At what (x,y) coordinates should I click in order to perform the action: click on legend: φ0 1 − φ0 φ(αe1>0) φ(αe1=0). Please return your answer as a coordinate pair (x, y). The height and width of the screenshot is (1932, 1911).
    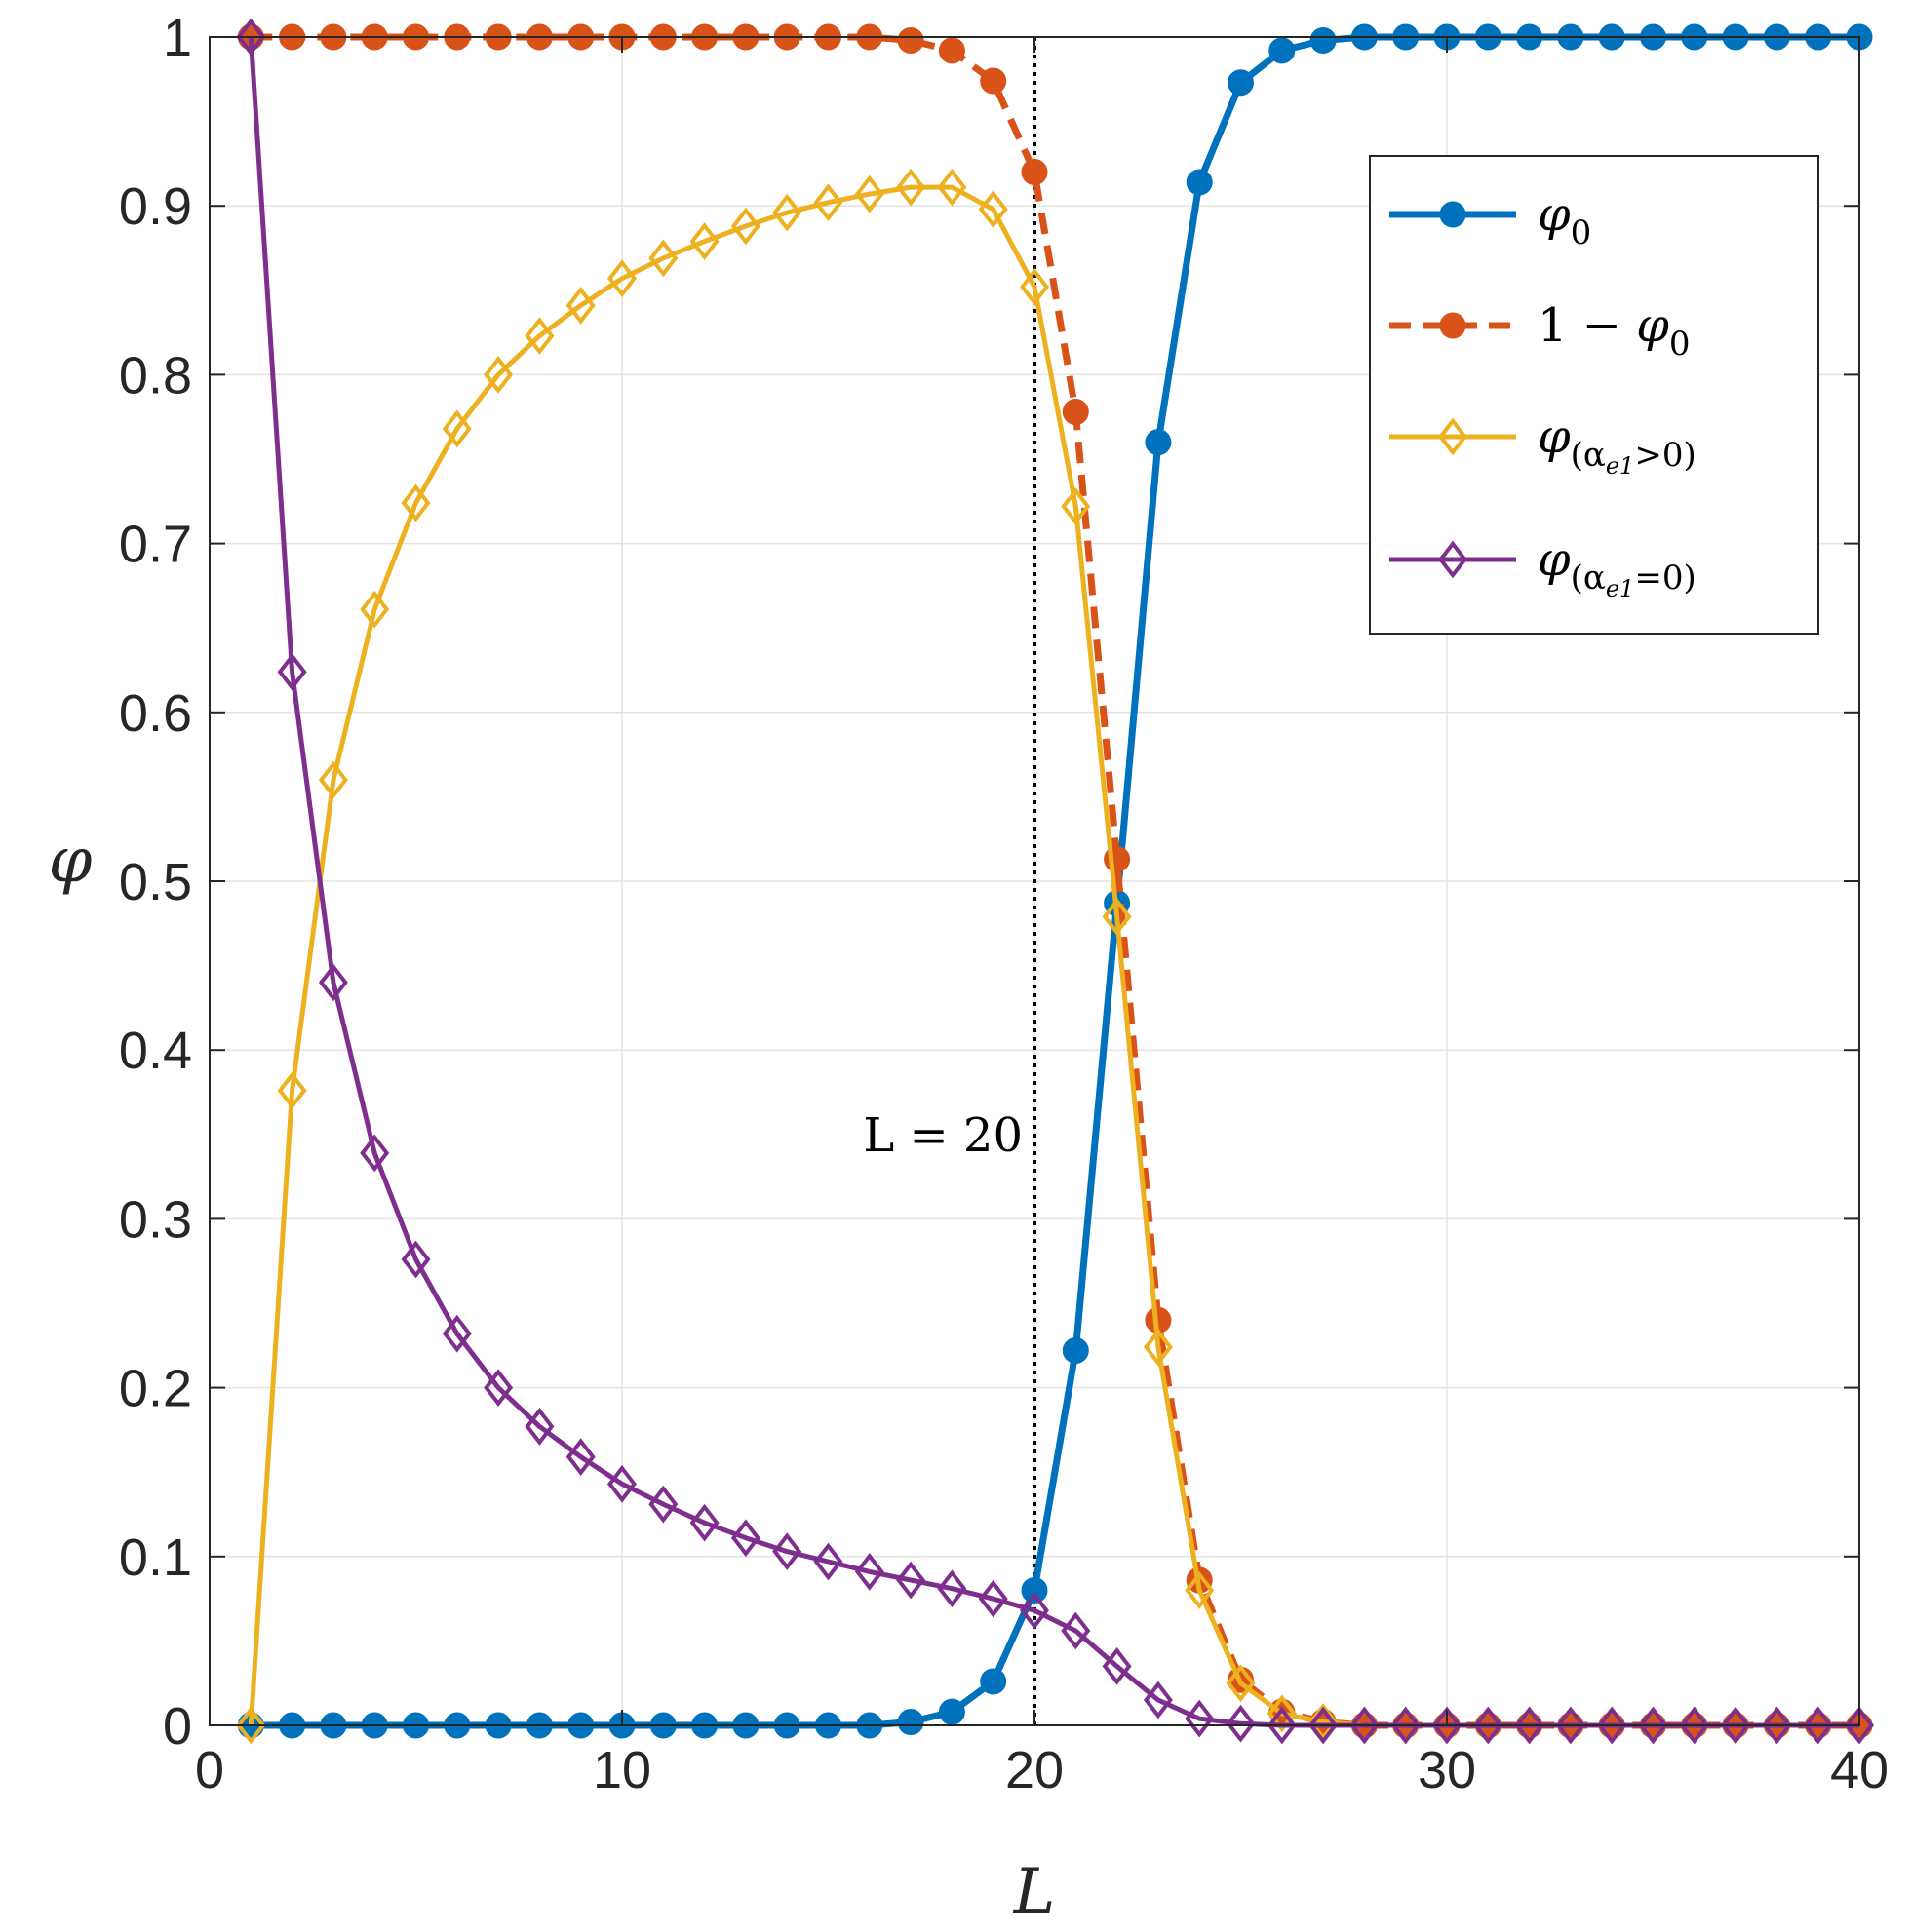
    Looking at the image, I should click on (1594, 395).